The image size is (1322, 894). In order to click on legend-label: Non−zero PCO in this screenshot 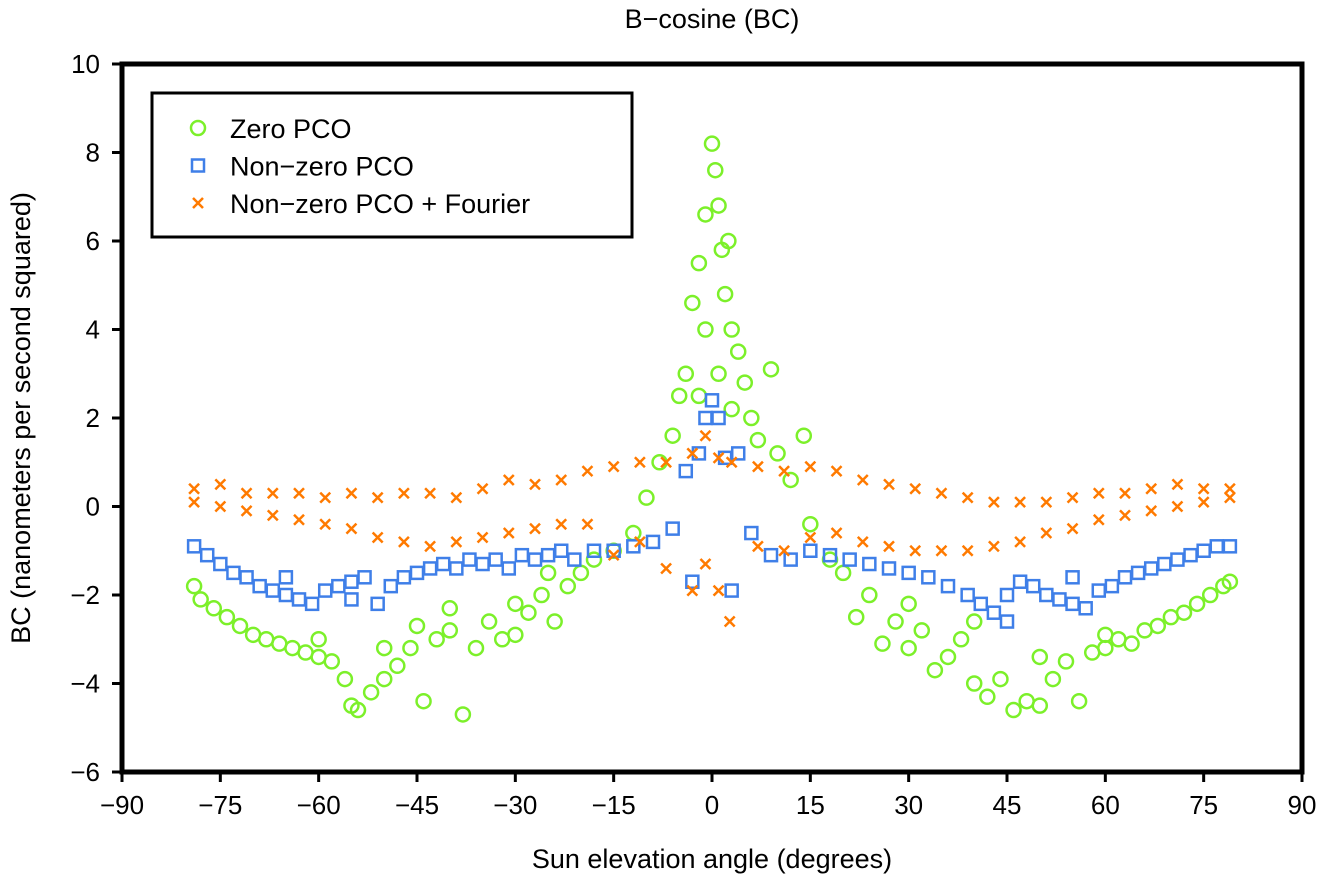, I will do `click(322, 167)`.